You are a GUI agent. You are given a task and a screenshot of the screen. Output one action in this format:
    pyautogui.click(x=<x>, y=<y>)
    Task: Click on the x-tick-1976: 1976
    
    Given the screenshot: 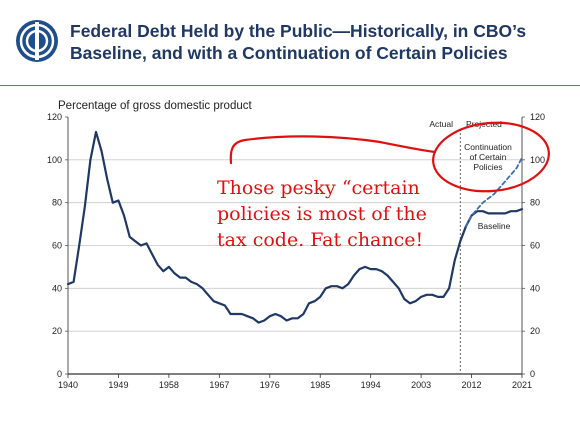 What is the action you would take?
    pyautogui.click(x=270, y=385)
    